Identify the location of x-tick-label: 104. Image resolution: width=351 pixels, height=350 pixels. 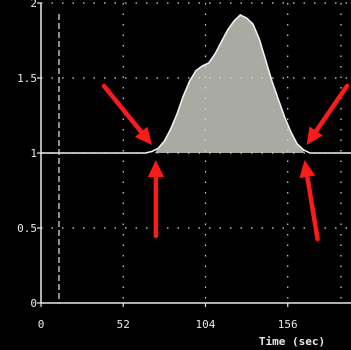
(206, 324).